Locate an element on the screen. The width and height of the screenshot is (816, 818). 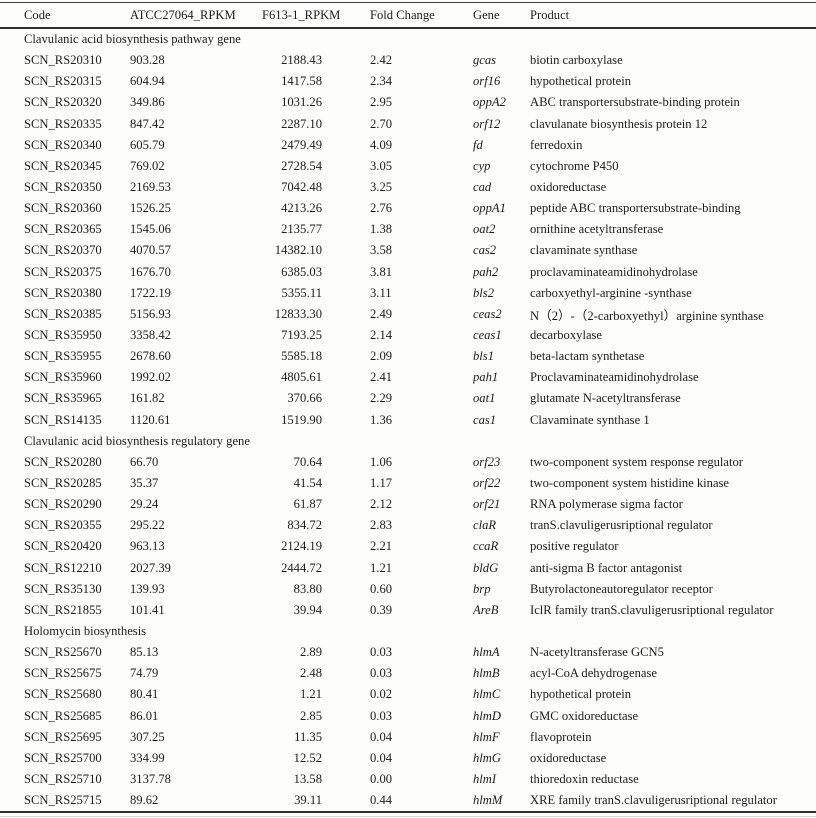
product-cell: hypothetical protein is located at coordinates (581, 694).